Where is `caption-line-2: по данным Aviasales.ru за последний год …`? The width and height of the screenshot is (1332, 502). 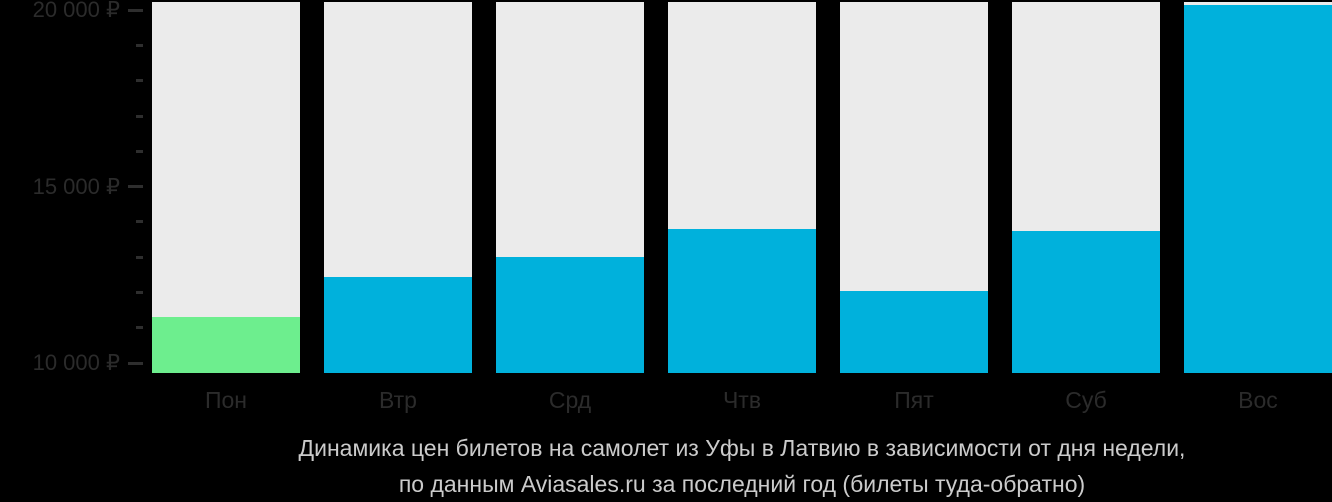
caption-line-2: по данным Aviasales.ru за последний год … is located at coordinates (742, 484).